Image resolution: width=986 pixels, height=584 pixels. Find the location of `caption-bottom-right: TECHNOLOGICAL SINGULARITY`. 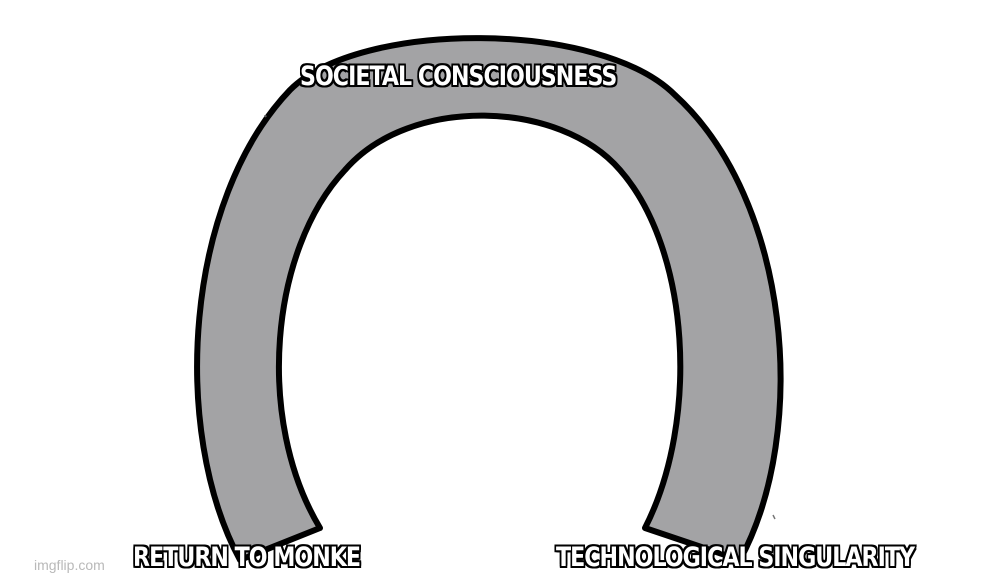

caption-bottom-right: TECHNOLOGICAL SINGULARITY is located at coordinates (735, 557).